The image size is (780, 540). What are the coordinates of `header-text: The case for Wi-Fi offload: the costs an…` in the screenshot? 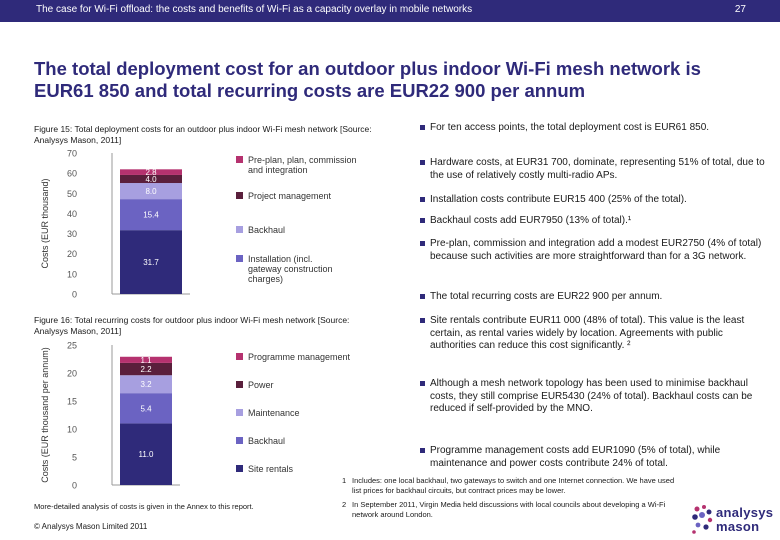 It's located at (254, 9).